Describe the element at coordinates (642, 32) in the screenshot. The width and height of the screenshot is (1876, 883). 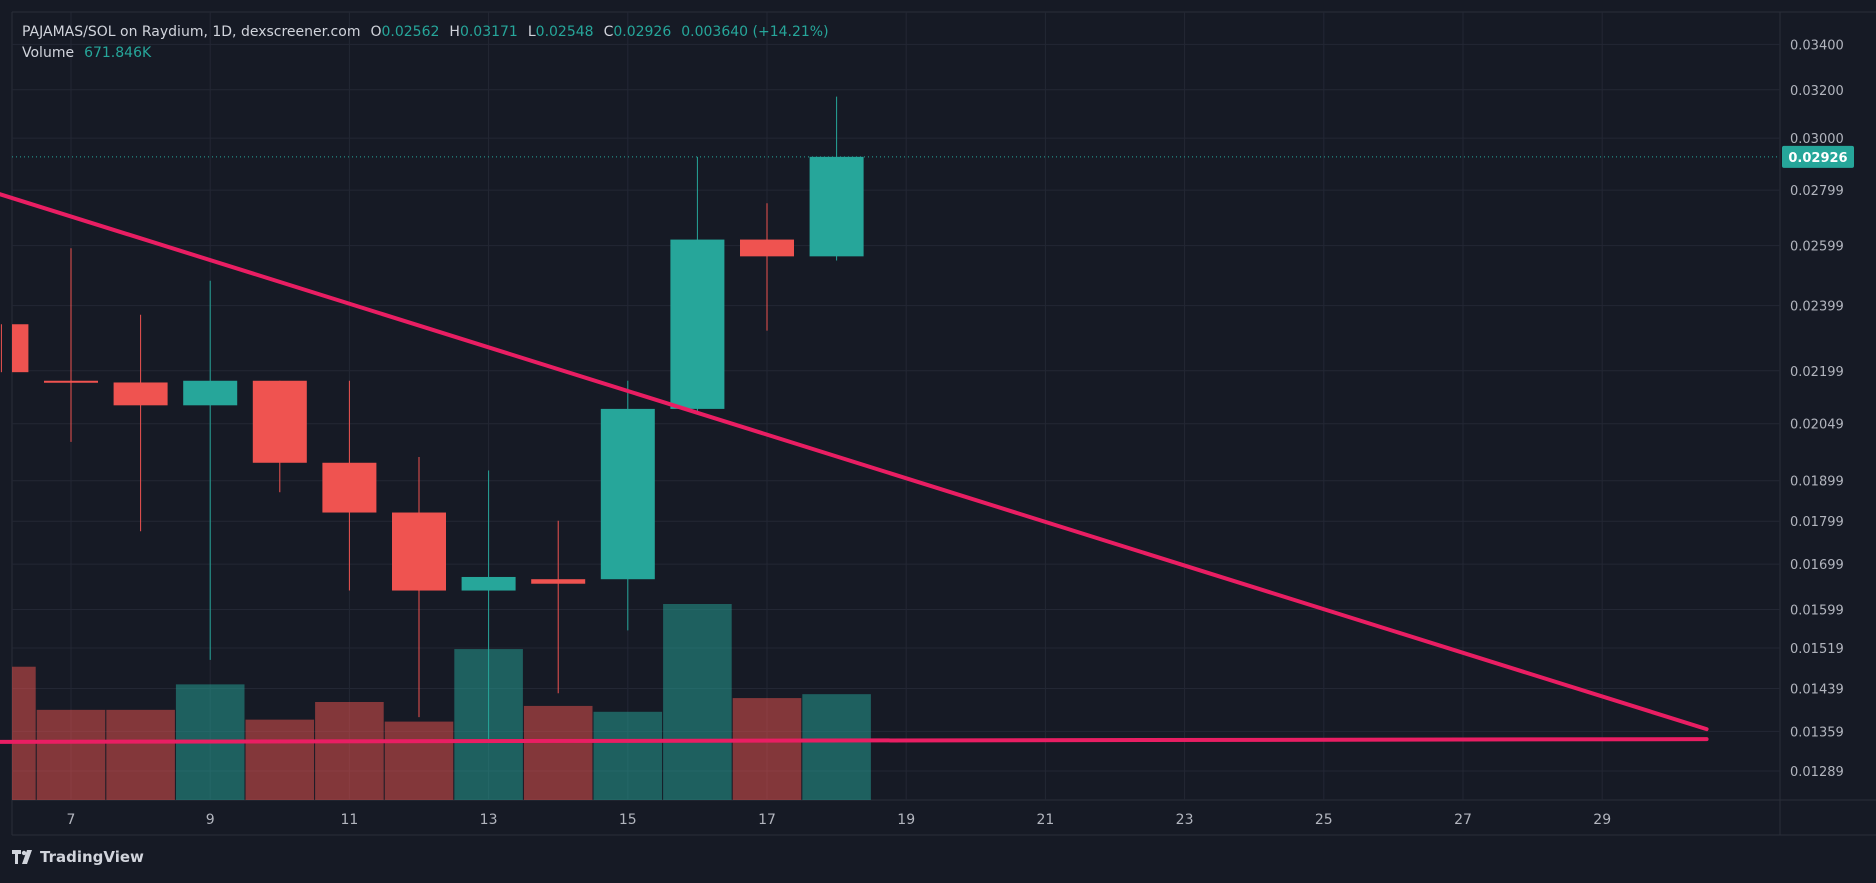
I see `close-value: 0.02926` at that location.